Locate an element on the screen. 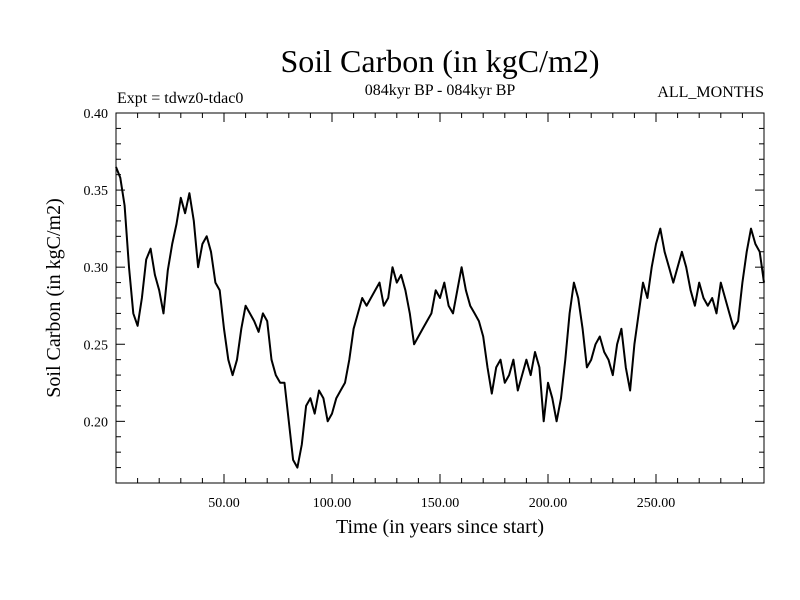 This screenshot has width=800, height=600. x-tick-label: 200.00 is located at coordinates (548, 503).